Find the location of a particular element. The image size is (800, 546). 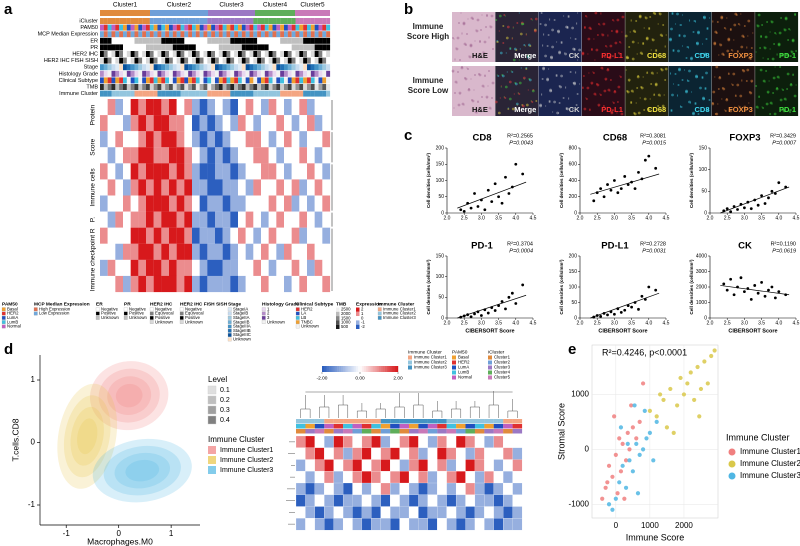

y-axis-title: Cell densities (cells/mm²) is located at coordinates (428, 180).